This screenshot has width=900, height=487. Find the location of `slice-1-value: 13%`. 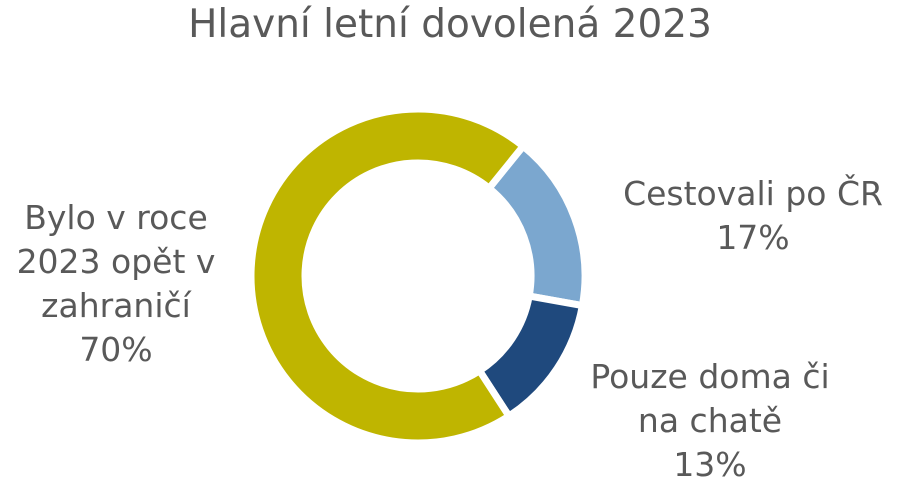

slice-1-value: 13% is located at coordinates (710, 464).